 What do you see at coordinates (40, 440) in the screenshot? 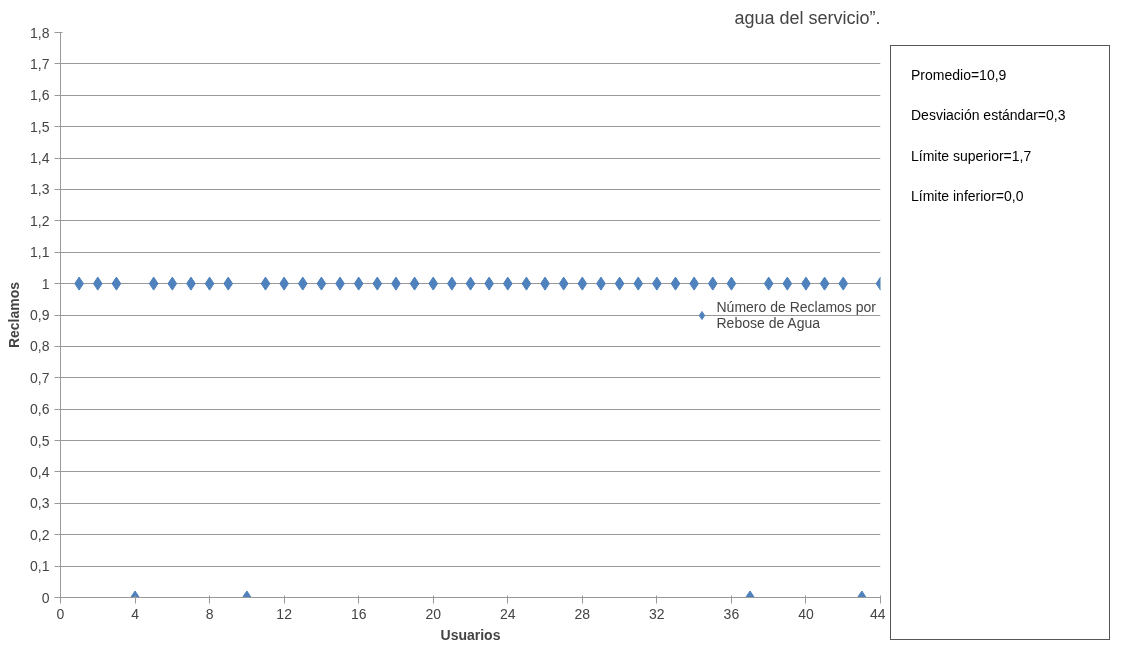
I see `y-tick-label: 0,5` at bounding box center [40, 440].